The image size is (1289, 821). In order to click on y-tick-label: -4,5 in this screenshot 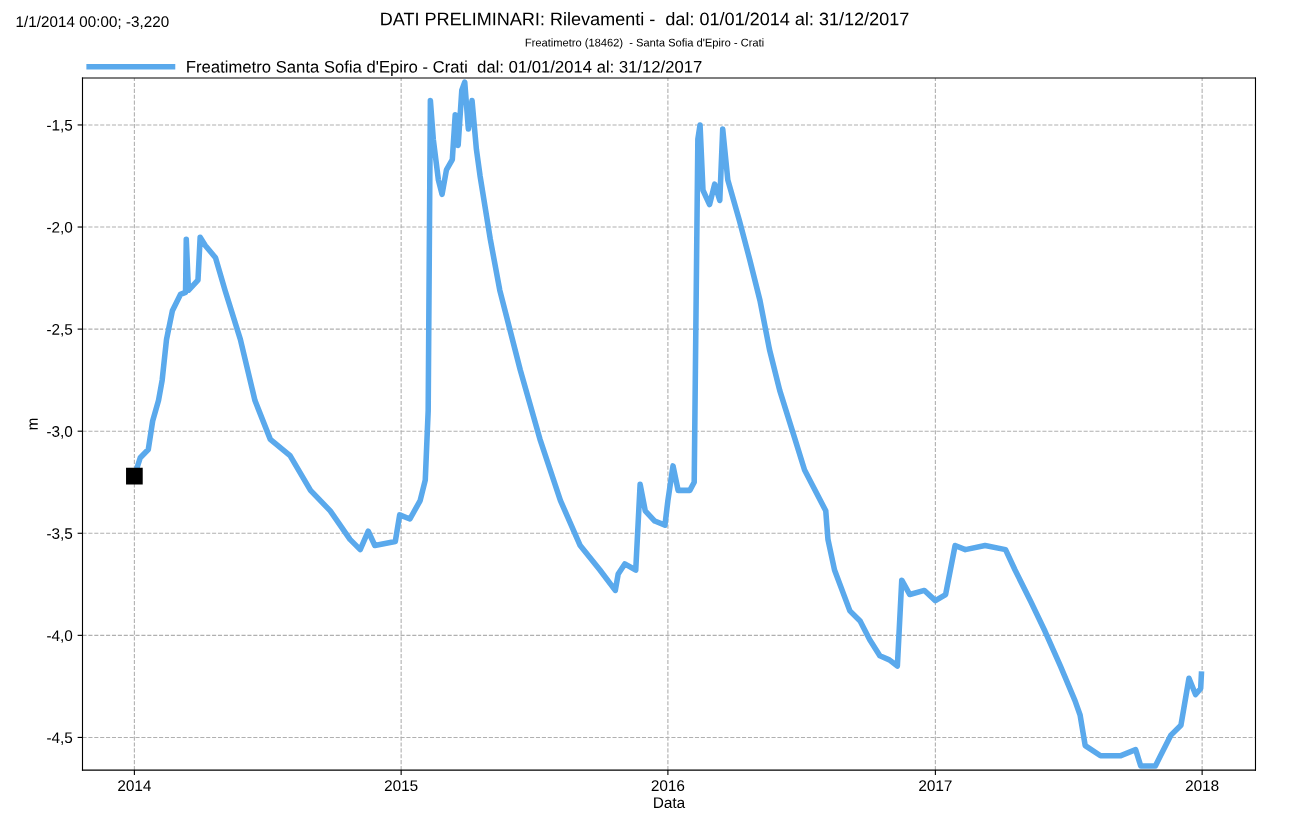, I will do `click(60, 738)`.